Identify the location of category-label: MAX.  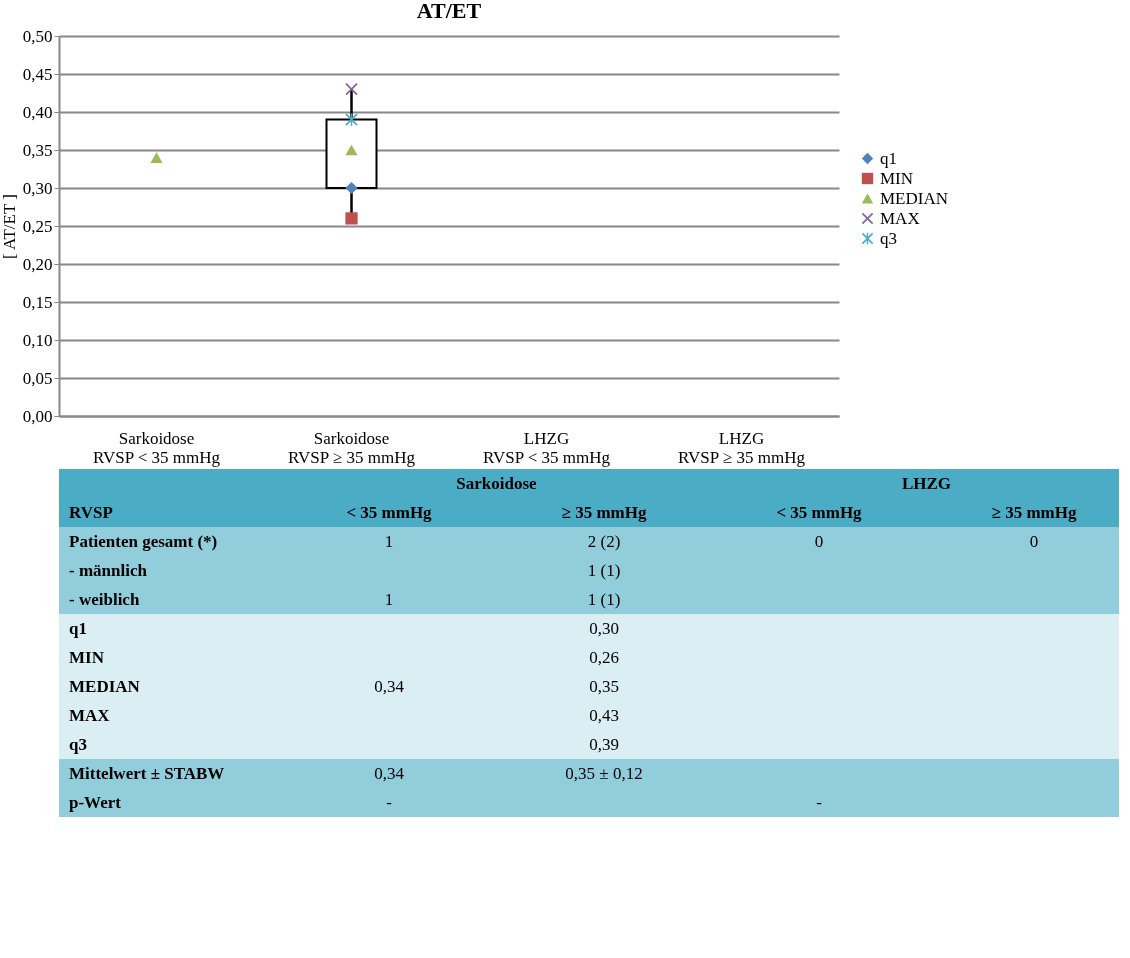
(89, 715).